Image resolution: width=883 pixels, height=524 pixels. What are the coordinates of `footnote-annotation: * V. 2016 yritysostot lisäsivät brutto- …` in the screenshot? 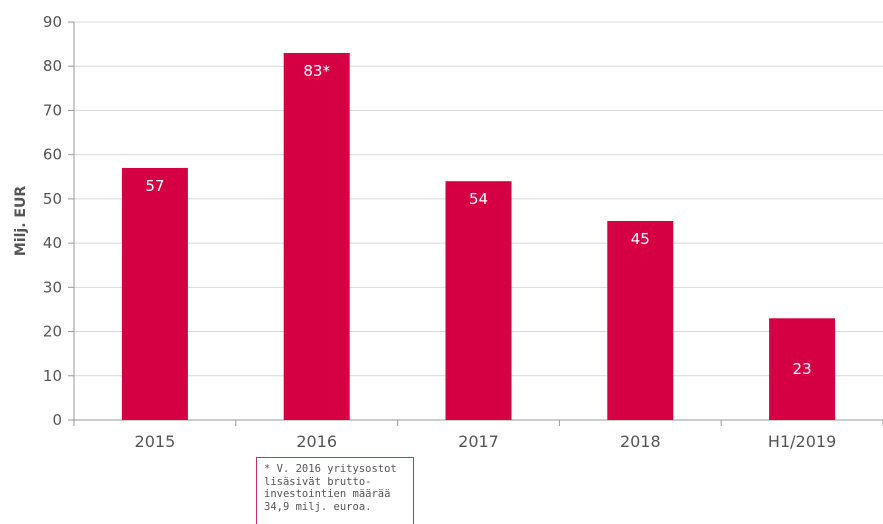 It's located at (335, 490).